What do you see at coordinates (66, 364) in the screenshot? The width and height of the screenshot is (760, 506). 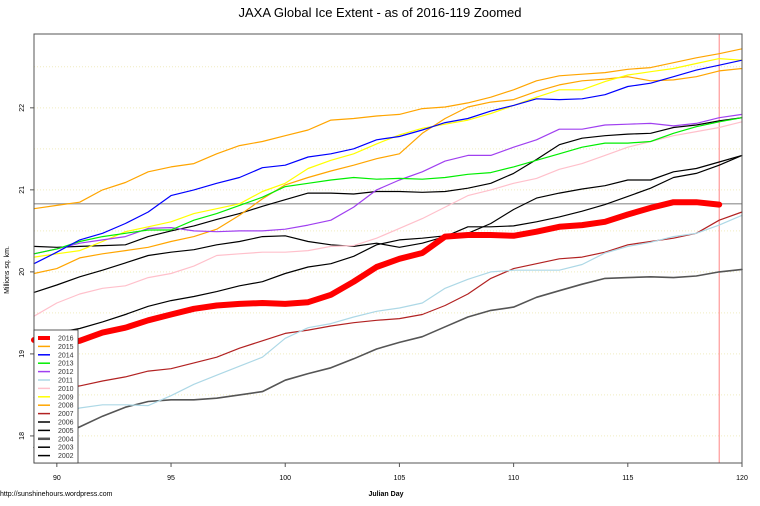 I see `legend-label-2013: 2013` at bounding box center [66, 364].